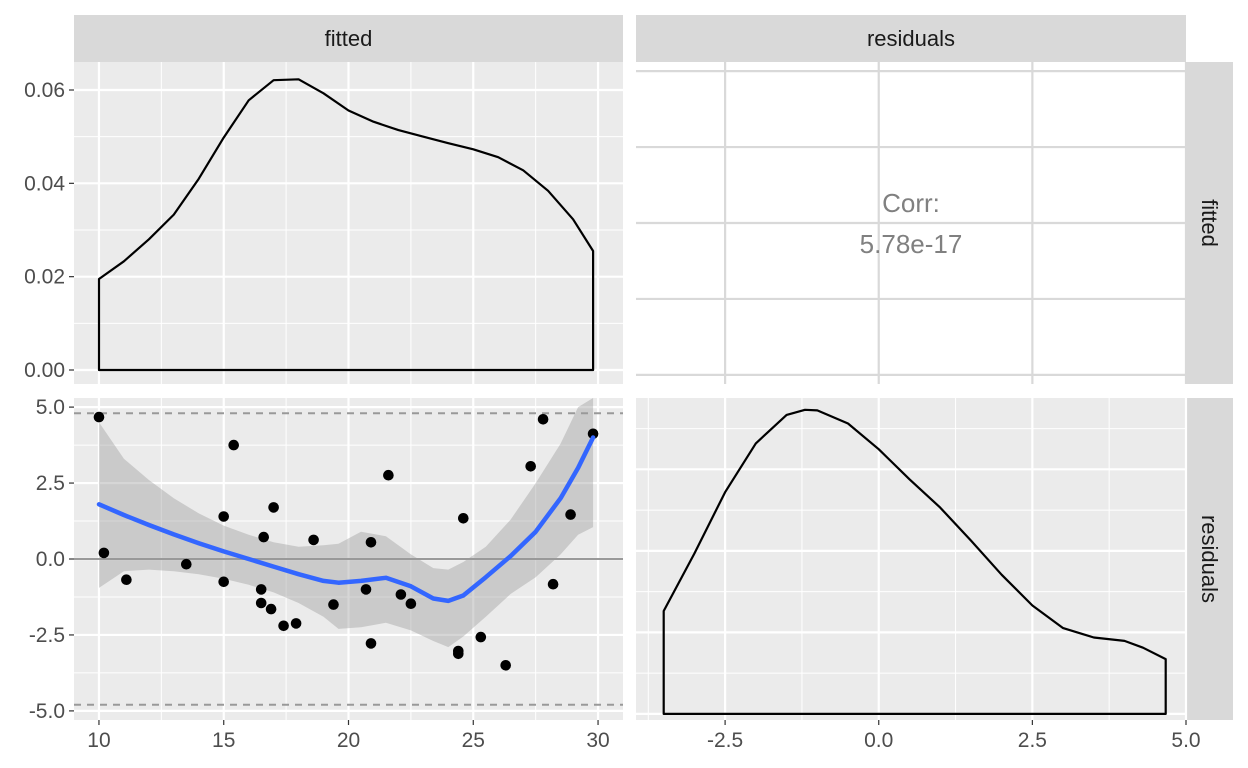 The height and width of the screenshot is (768, 1248). What do you see at coordinates (50, 407) in the screenshot?
I see `scatter-y-tick-label-4: 5.0` at bounding box center [50, 407].